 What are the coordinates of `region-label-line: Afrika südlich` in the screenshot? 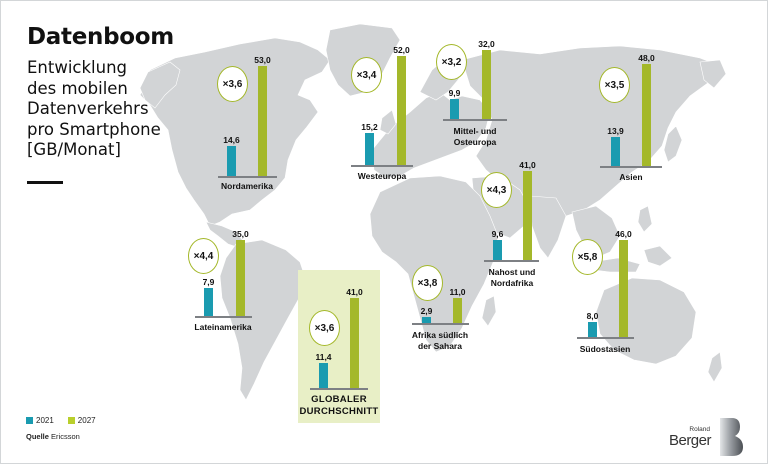 It's located at (440, 335).